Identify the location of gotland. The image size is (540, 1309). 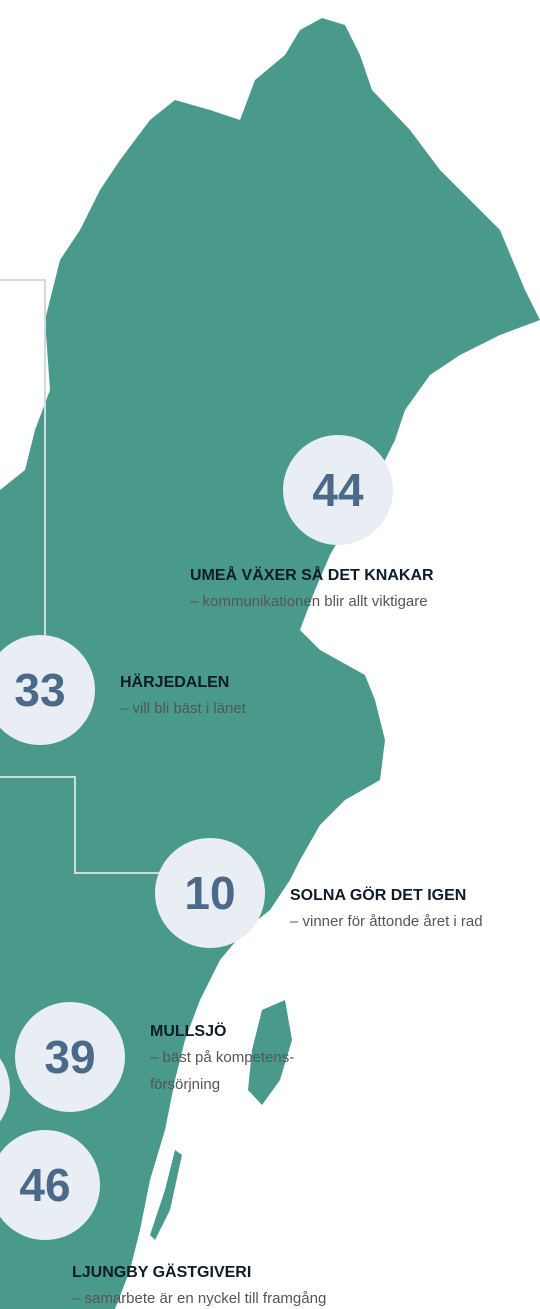
(270, 1052).